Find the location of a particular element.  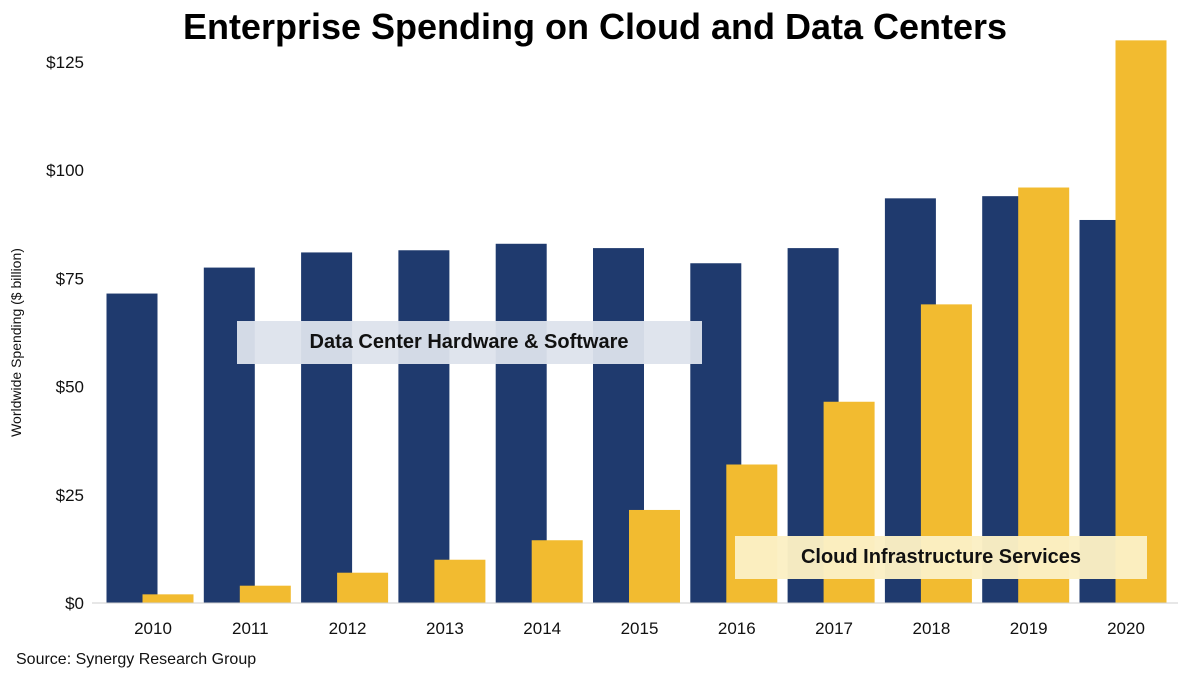

bar-data-center-2010 is located at coordinates (132, 448).